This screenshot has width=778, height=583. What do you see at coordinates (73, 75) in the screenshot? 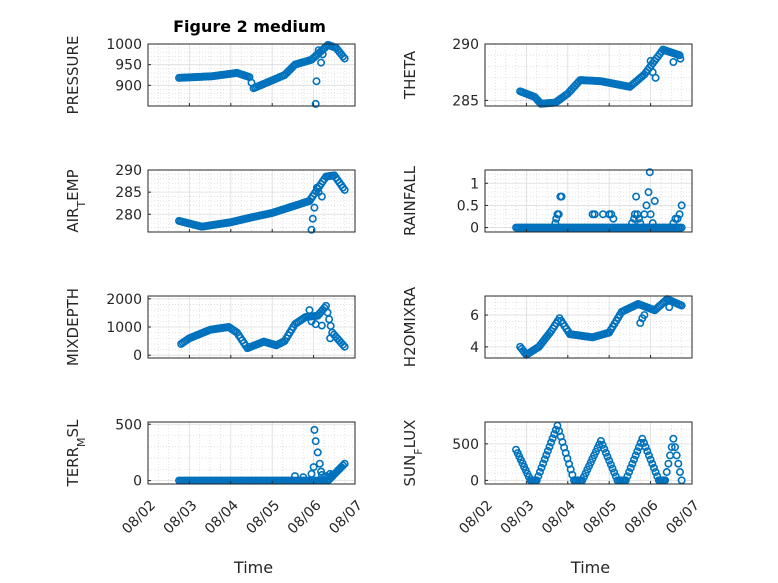
I see `y-axis-label: PRESSURE` at bounding box center [73, 75].